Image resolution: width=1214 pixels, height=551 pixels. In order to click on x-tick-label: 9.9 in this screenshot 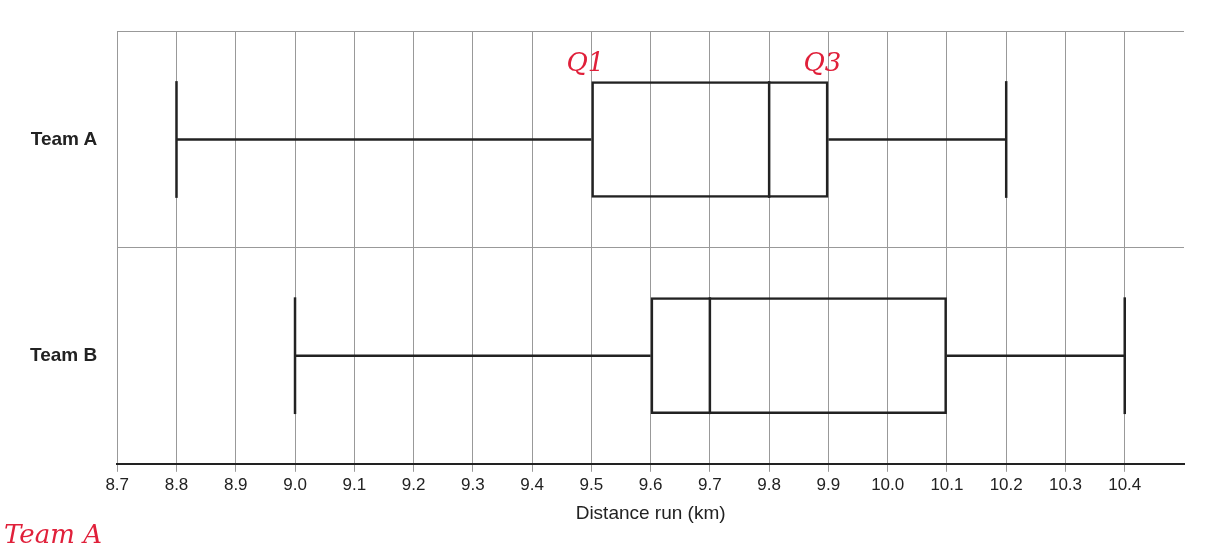, I will do `click(828, 484)`.